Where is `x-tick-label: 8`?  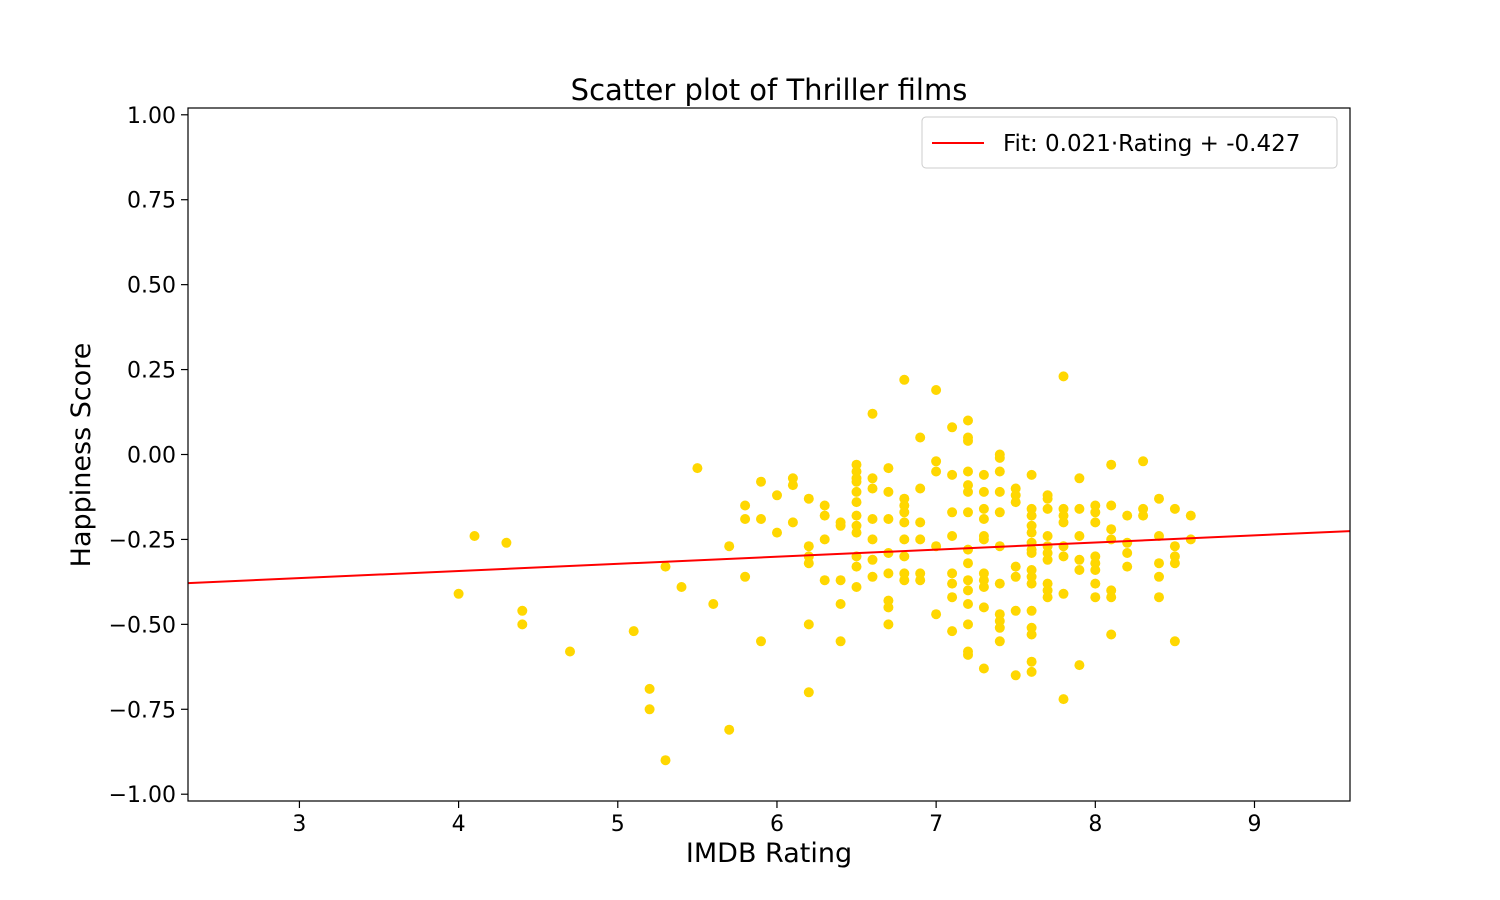
x-tick-label: 8 is located at coordinates (1095, 824).